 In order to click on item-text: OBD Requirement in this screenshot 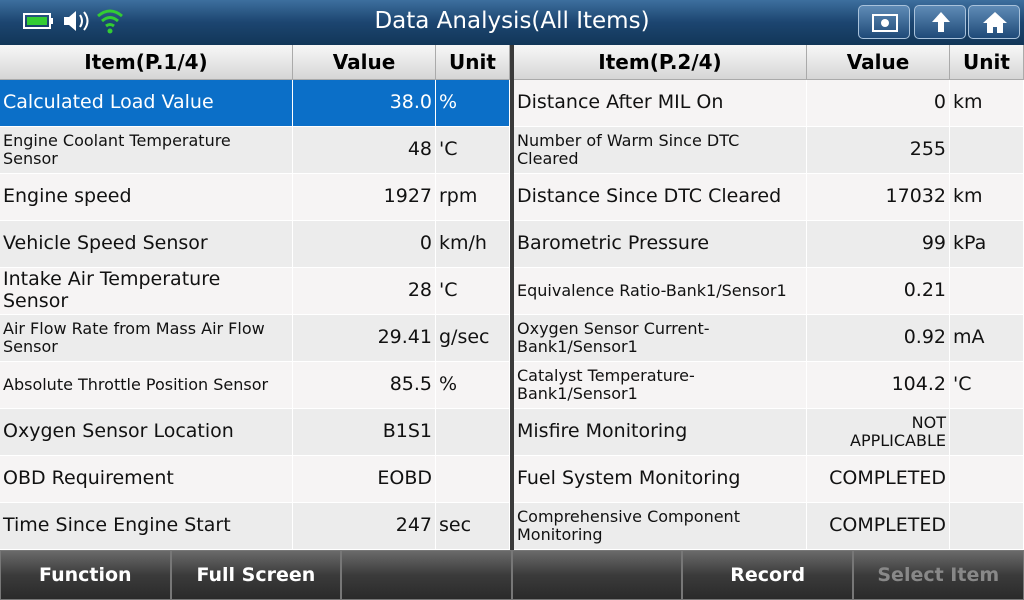, I will do `click(88, 478)`.